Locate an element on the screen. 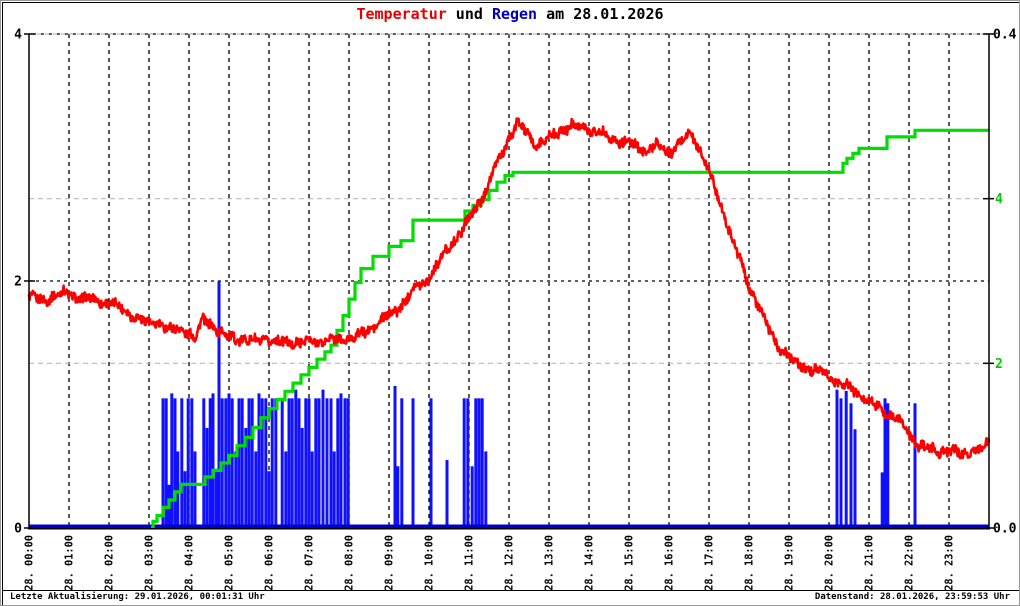 This screenshot has height=606, width=1020. data-status-text: Datenstand: 28.01.2026, 23:59:53 Uhr is located at coordinates (912, 597).